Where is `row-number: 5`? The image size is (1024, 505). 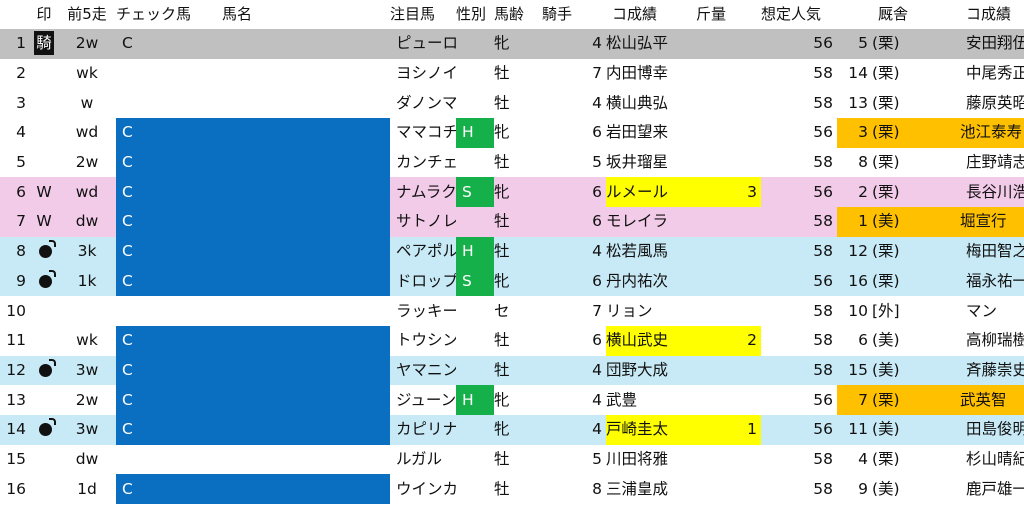
row-number: 5 is located at coordinates (21, 162).